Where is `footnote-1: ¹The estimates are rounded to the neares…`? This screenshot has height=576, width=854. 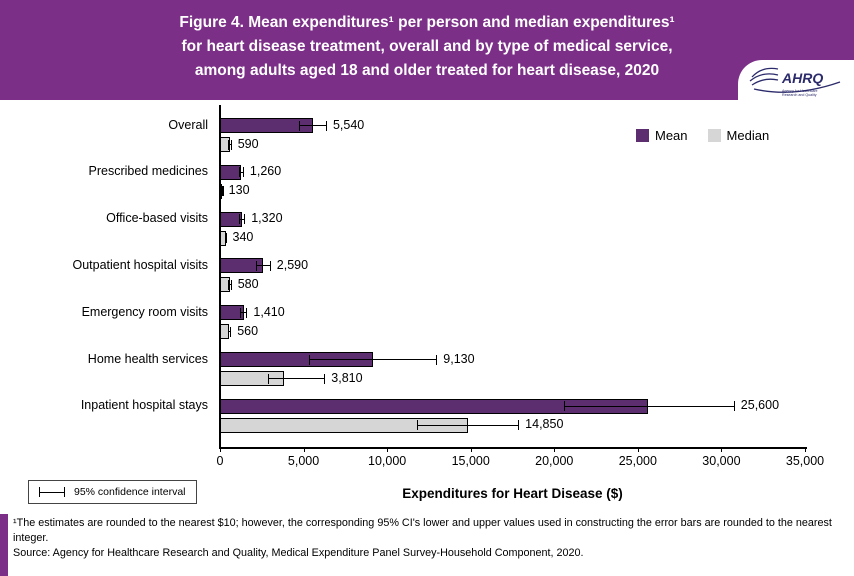
footnote-1: ¹The estimates are rounded to the neares… is located at coordinates (422, 530).